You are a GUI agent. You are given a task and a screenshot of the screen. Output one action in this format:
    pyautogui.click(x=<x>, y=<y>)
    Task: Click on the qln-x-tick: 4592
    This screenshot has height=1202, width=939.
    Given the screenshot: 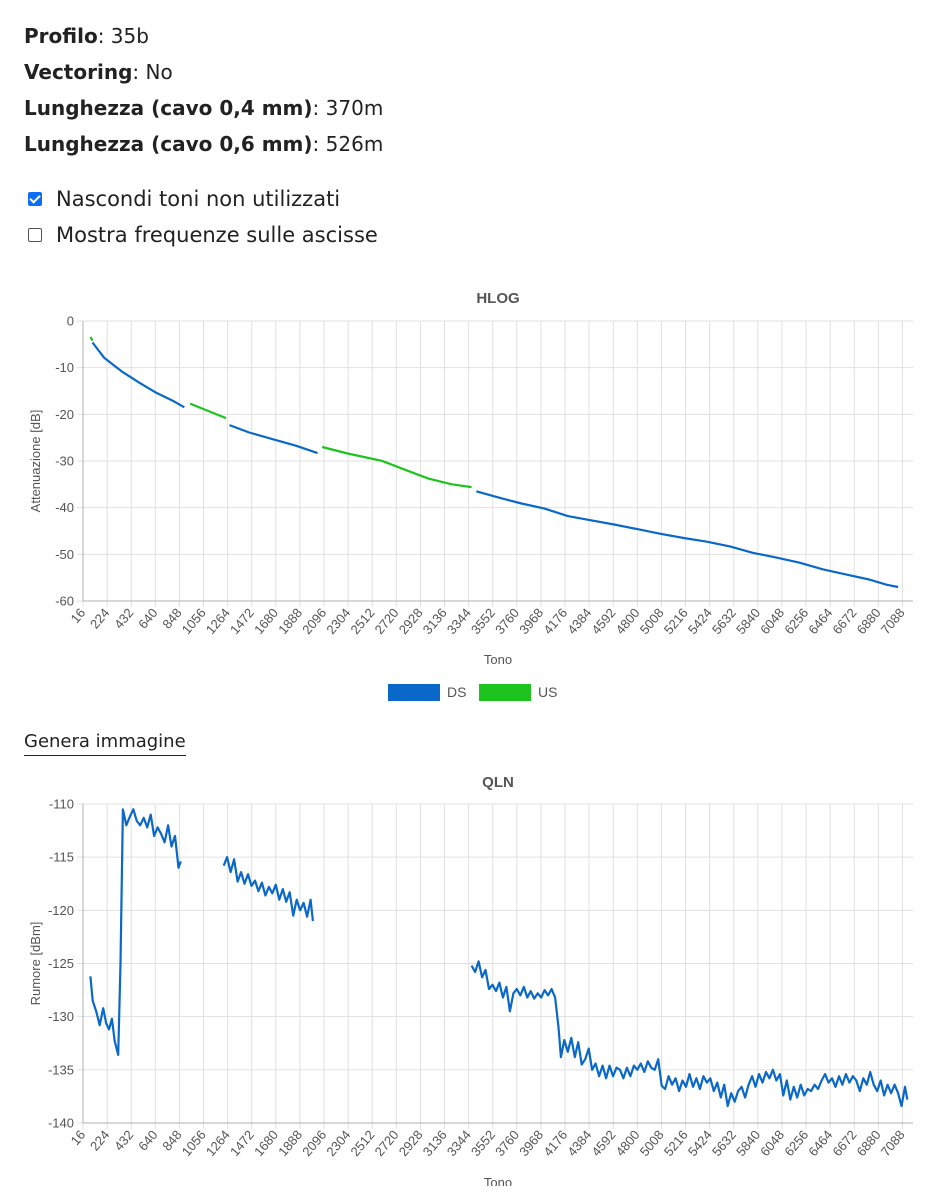 What is the action you would take?
    pyautogui.click(x=603, y=1143)
    